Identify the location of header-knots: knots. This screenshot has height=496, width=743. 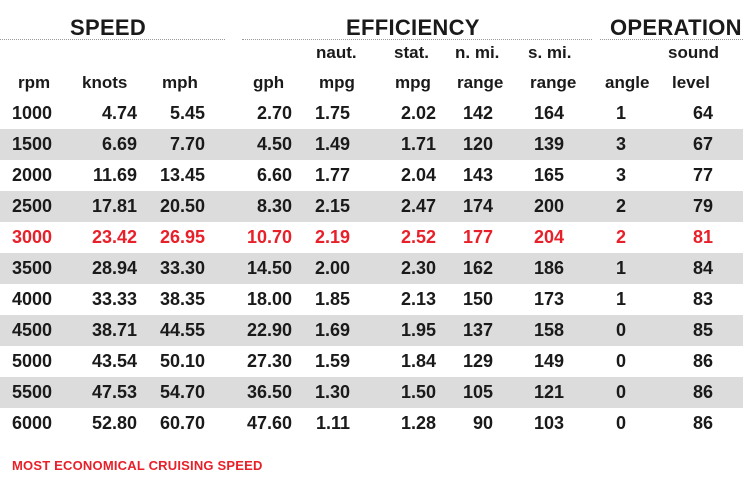
(105, 82).